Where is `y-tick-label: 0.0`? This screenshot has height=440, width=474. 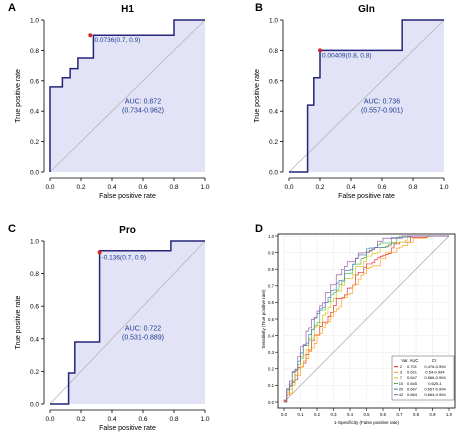 y-tick-label: 0.0 is located at coordinates (34, 405).